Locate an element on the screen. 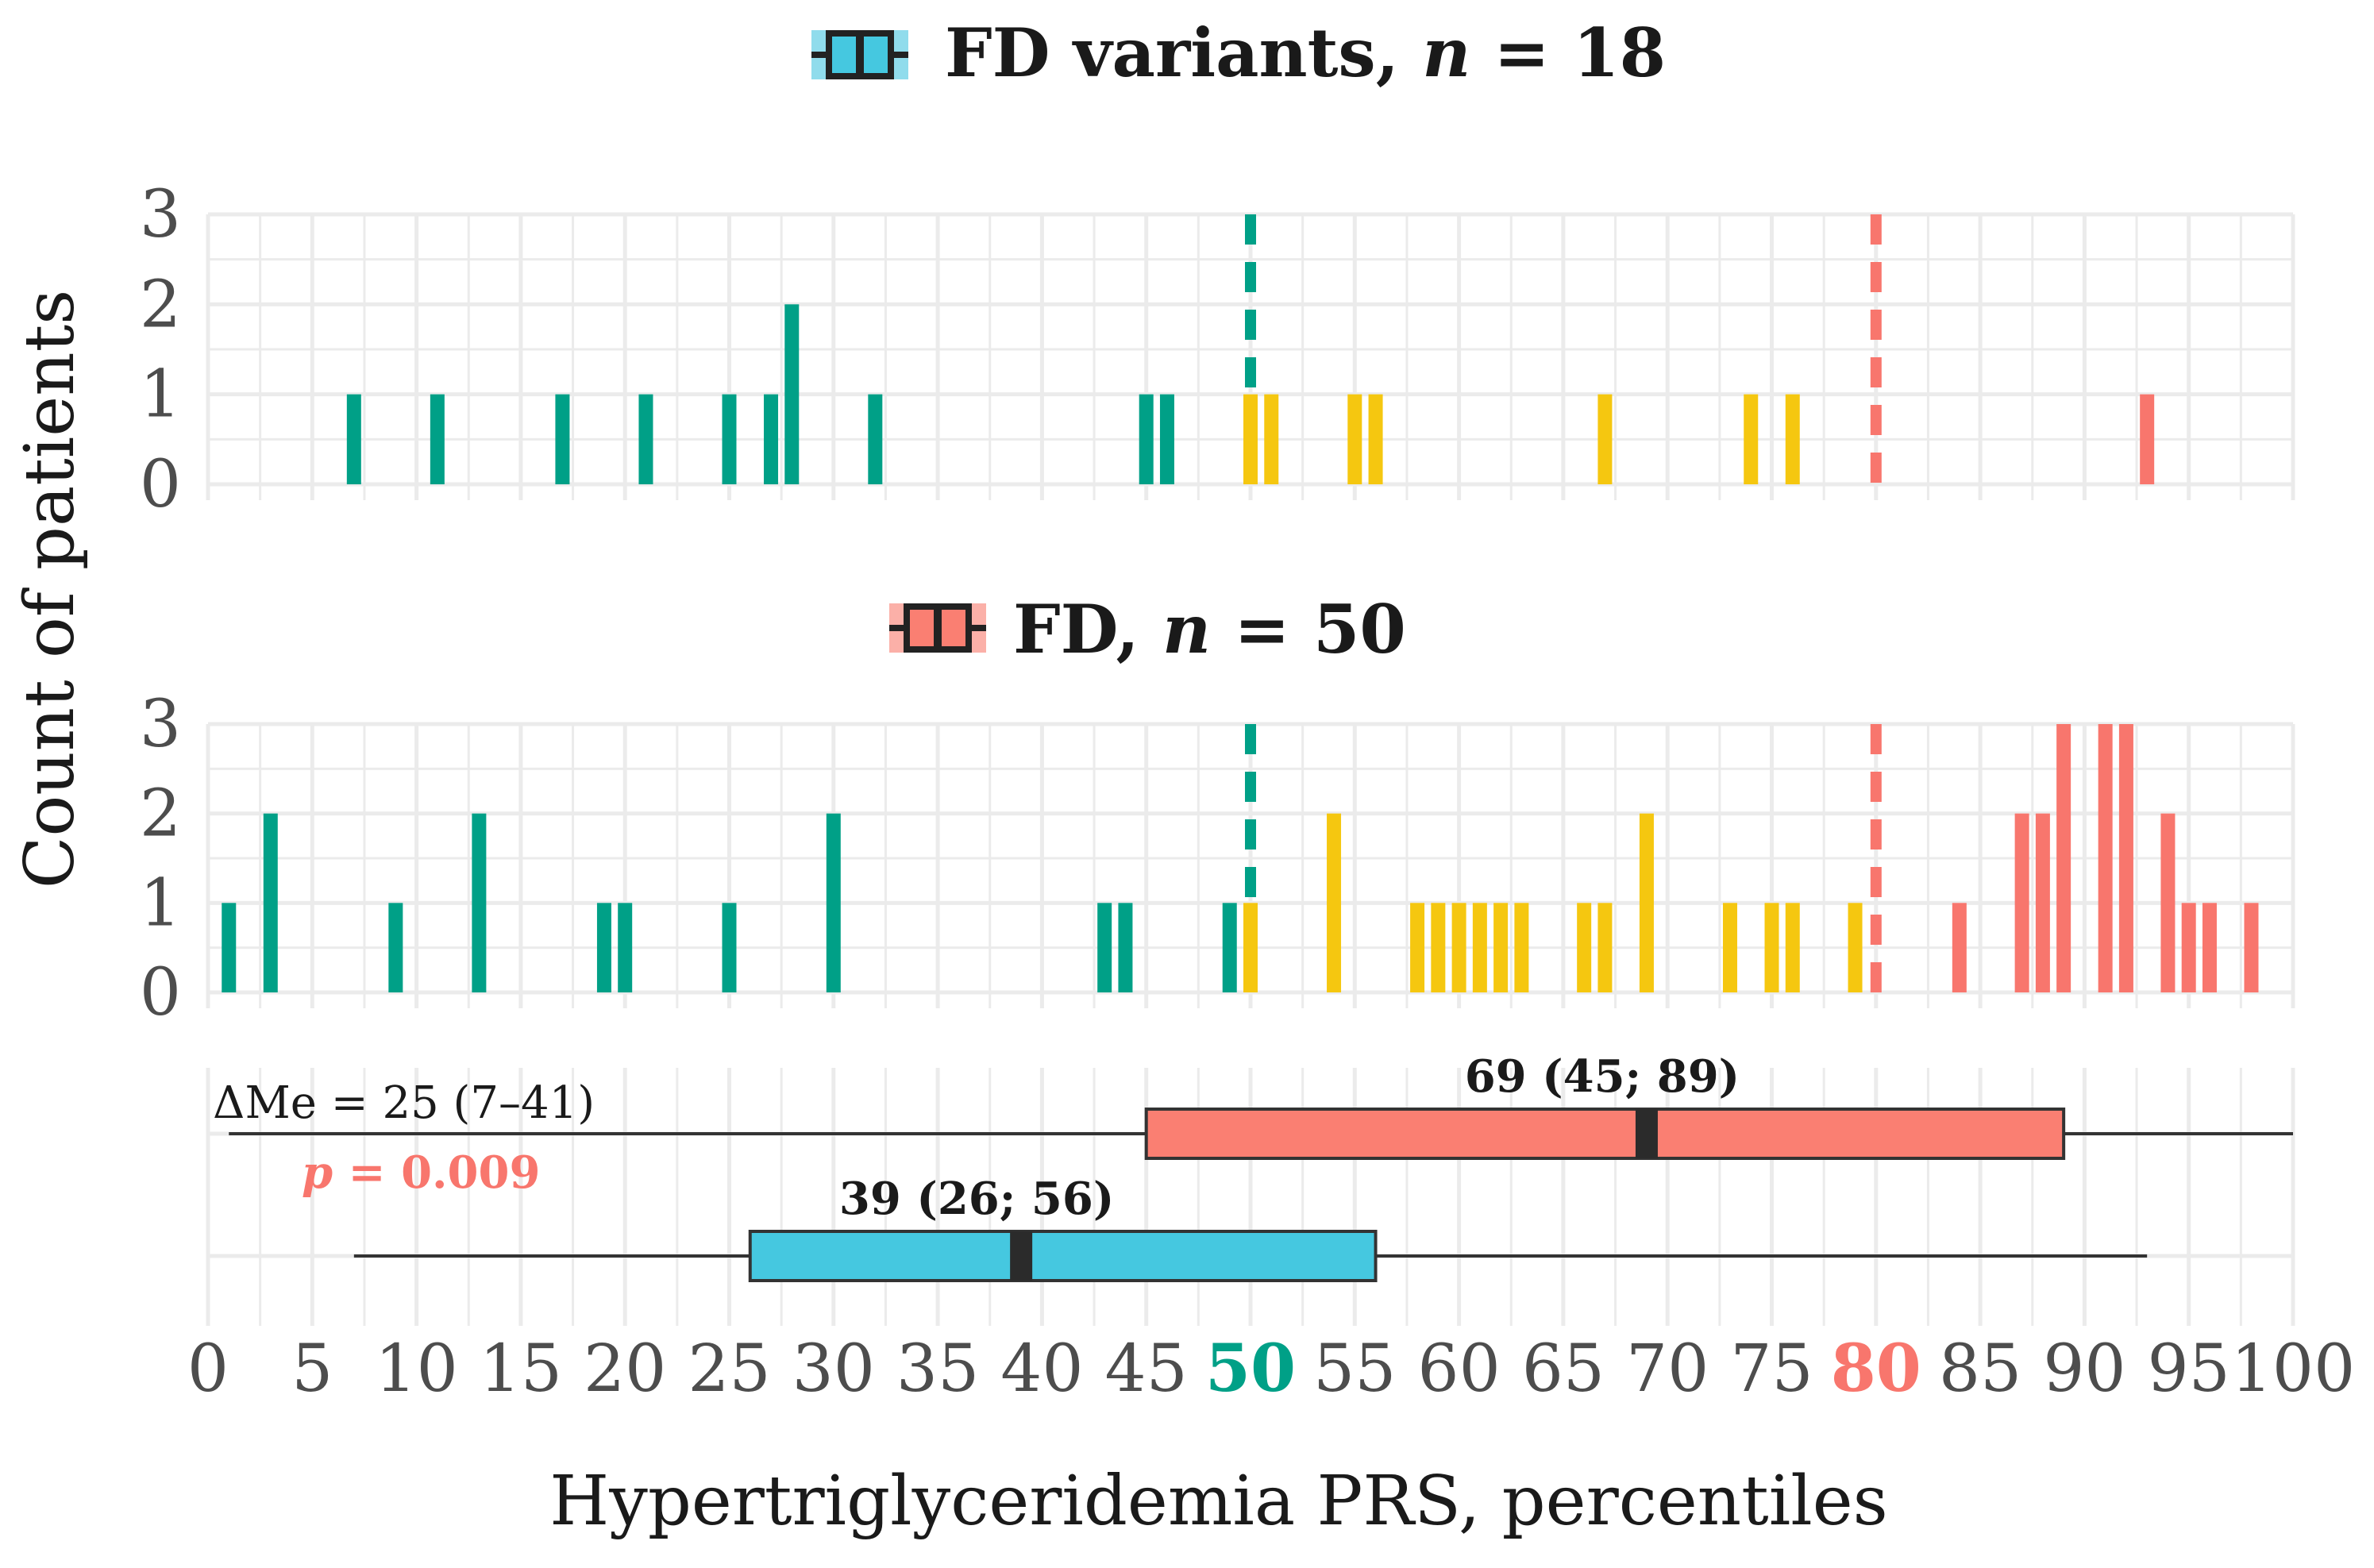  x-tick-label: 85 is located at coordinates (1980, 1369).